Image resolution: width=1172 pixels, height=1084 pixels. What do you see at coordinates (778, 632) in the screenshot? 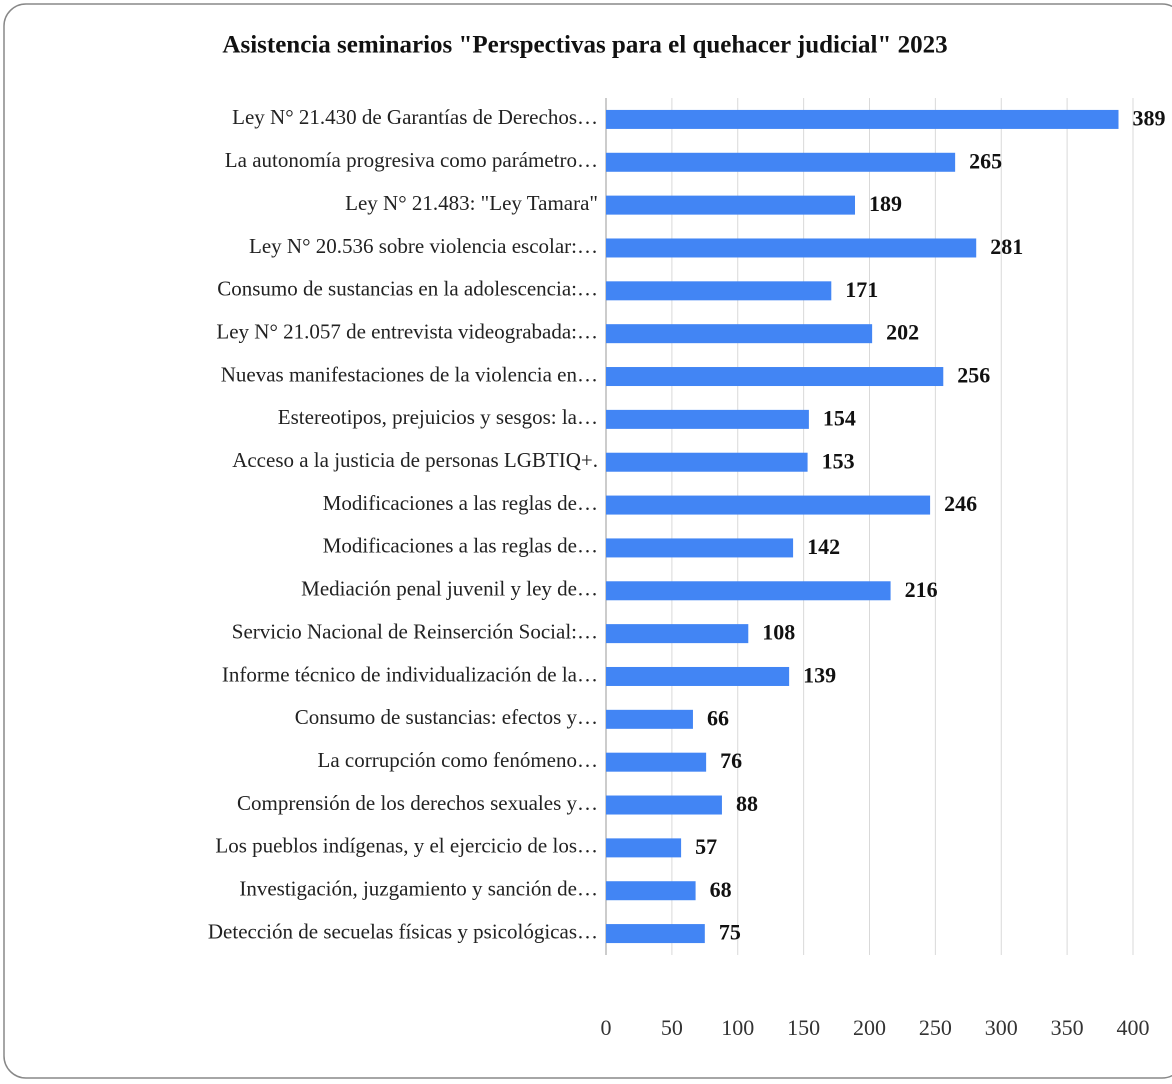
I see `data-label: 108` at bounding box center [778, 632].